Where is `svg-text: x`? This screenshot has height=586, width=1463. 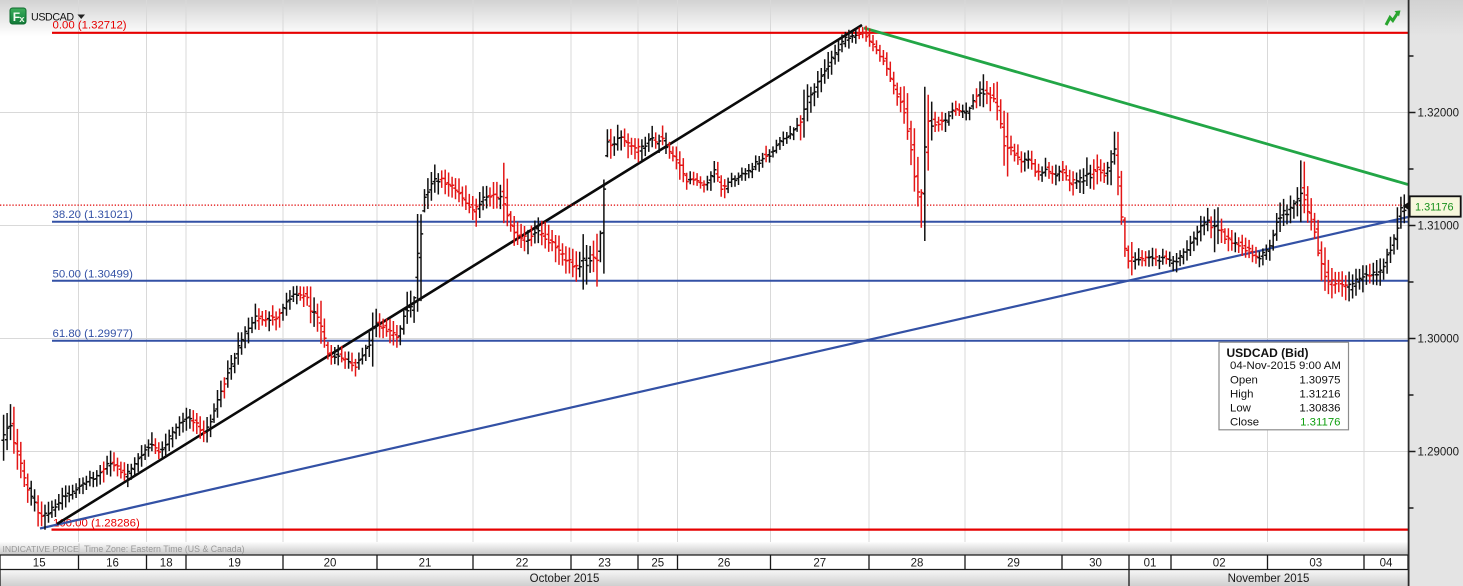 svg-text: x is located at coordinates (22, 19).